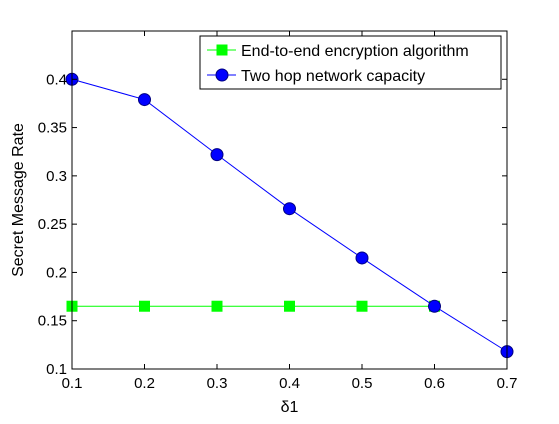 The height and width of the screenshot is (424, 559). What do you see at coordinates (56, 369) in the screenshot?
I see `y-tick-label: 0.1` at bounding box center [56, 369].